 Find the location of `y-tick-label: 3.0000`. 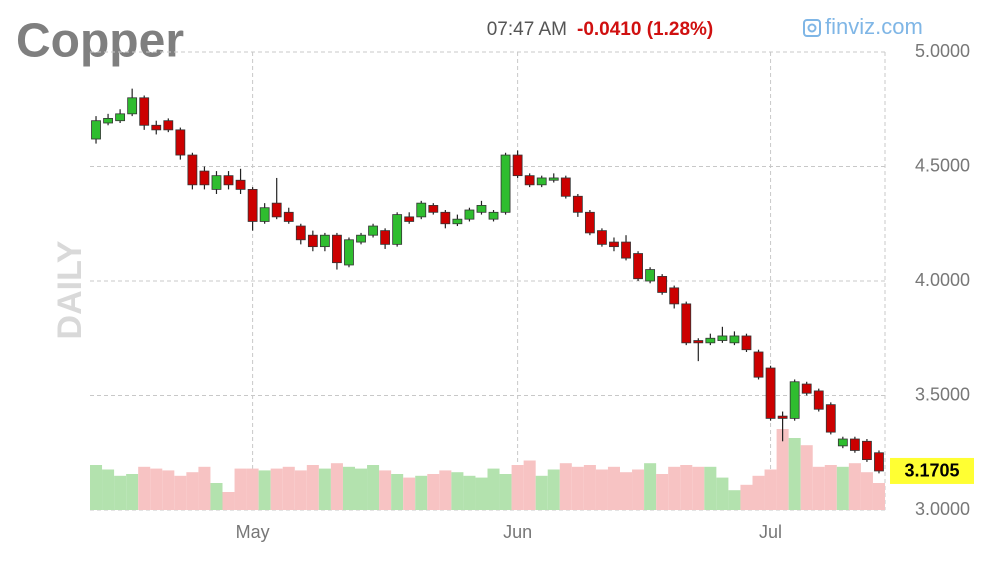

y-tick-label: 3.0000 is located at coordinates (942, 509).